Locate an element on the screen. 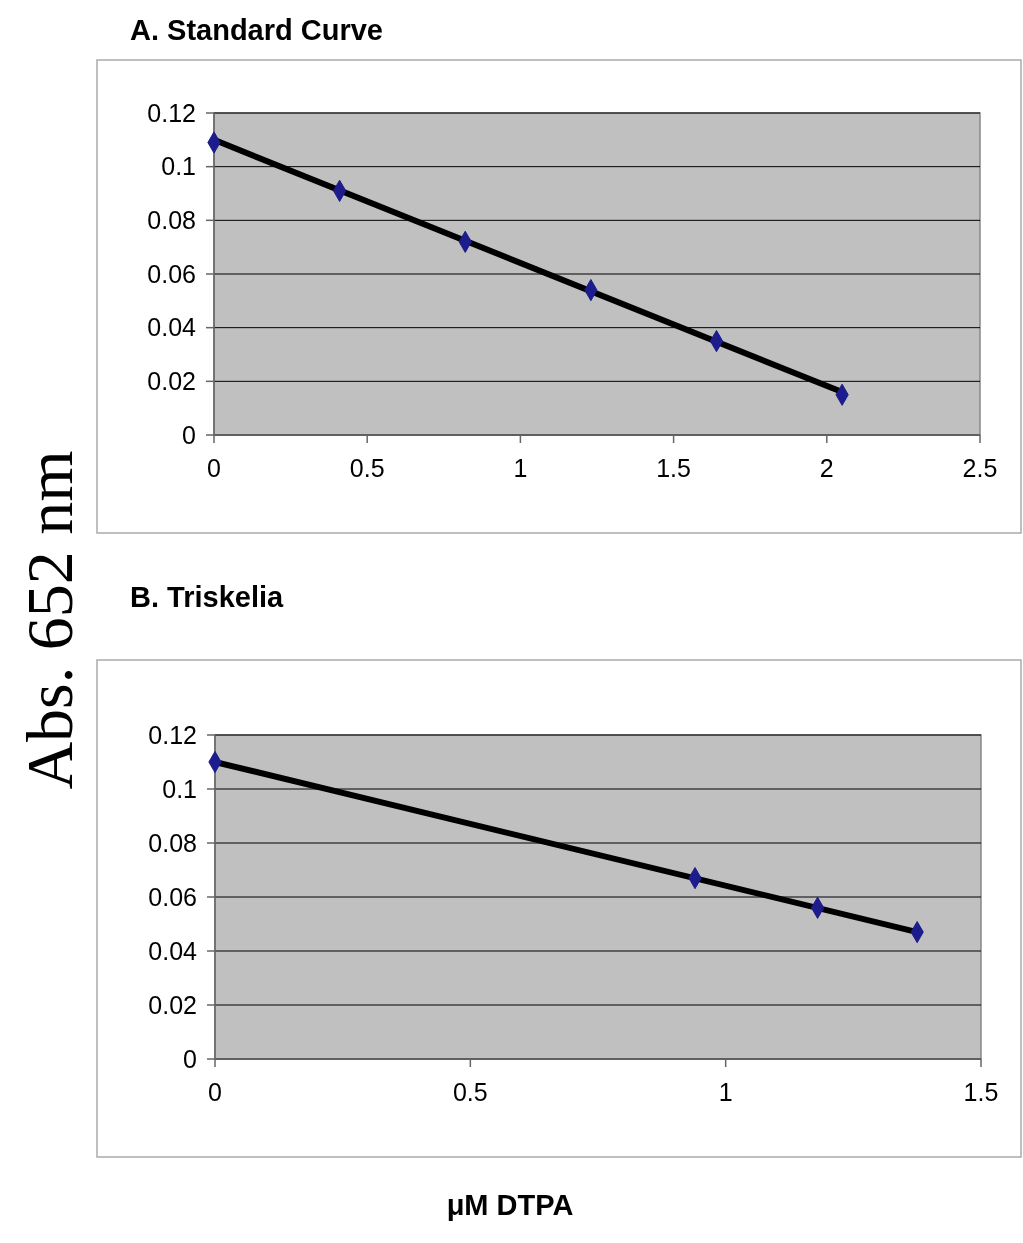  x-tick-label: 2 is located at coordinates (826, 468).